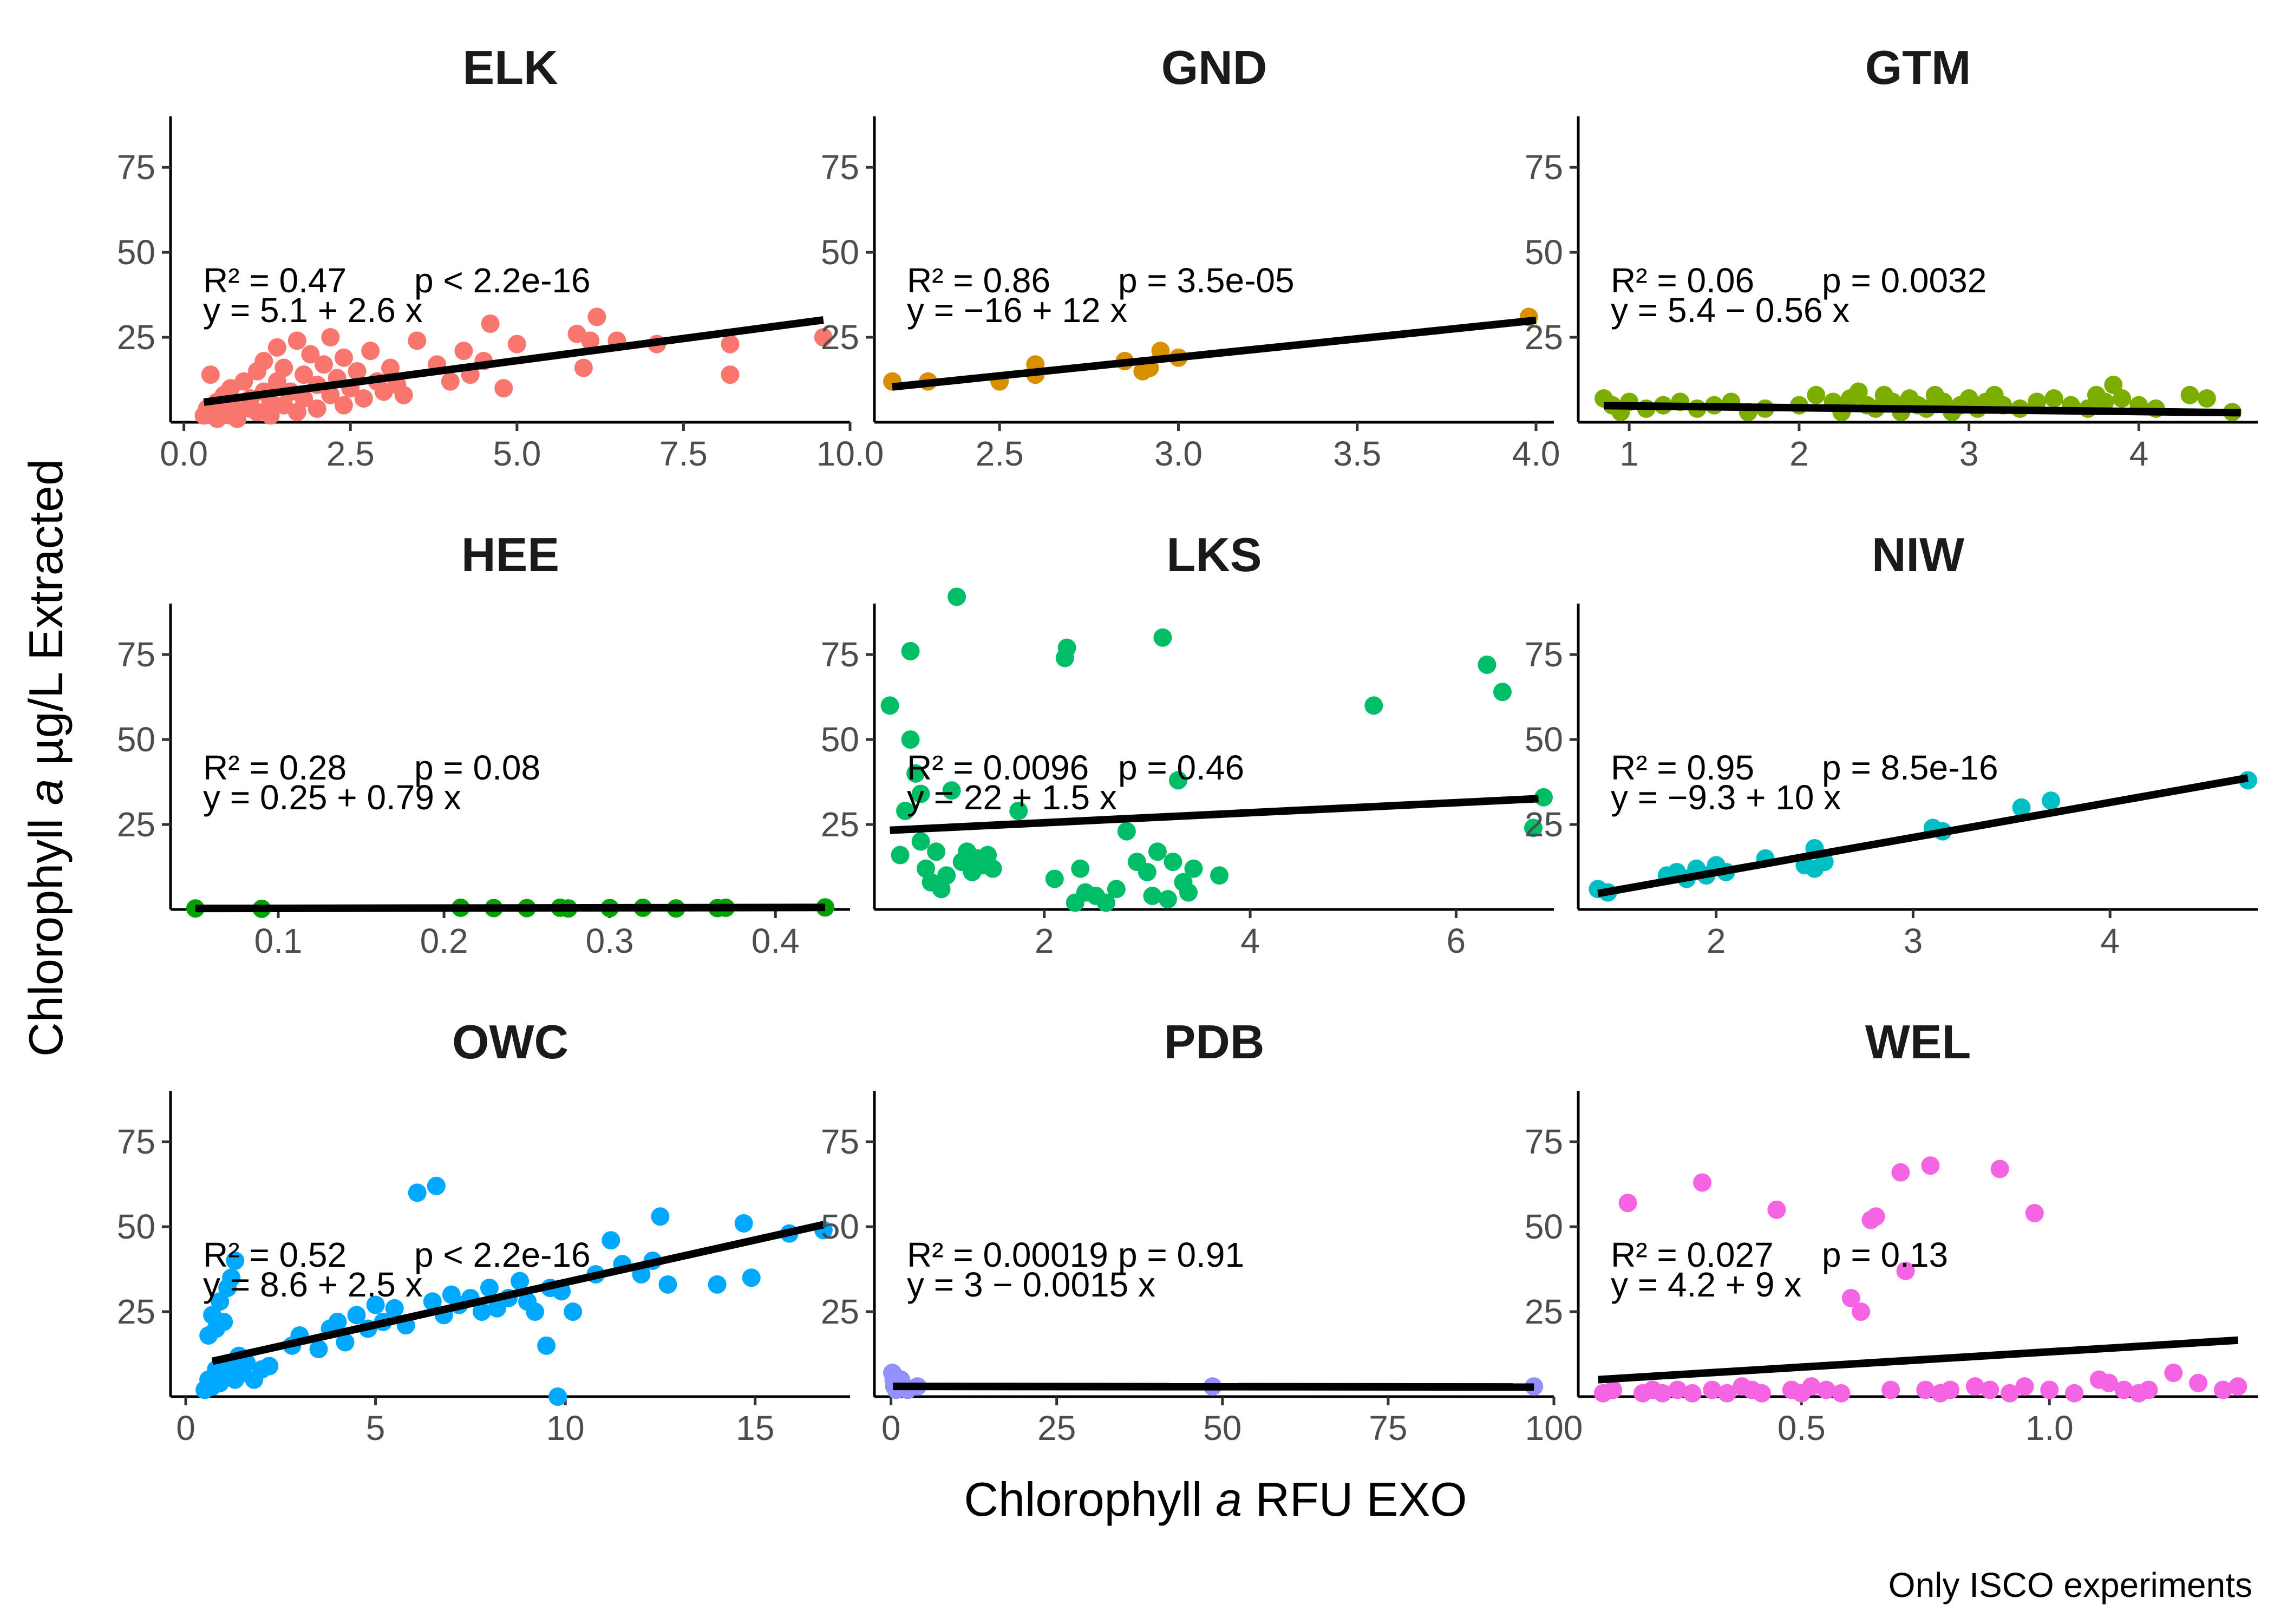 This screenshot has height=1624, width=2274. What do you see at coordinates (840, 655) in the screenshot?
I see `facet-lks-y-tick-label: 75` at bounding box center [840, 655].